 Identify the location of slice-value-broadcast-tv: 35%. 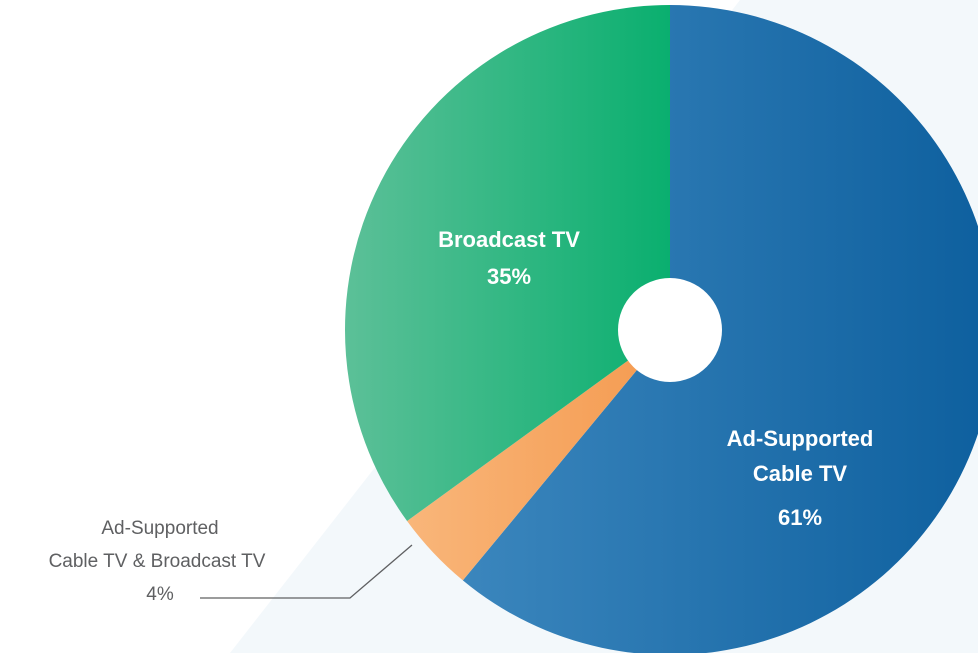
(509, 276).